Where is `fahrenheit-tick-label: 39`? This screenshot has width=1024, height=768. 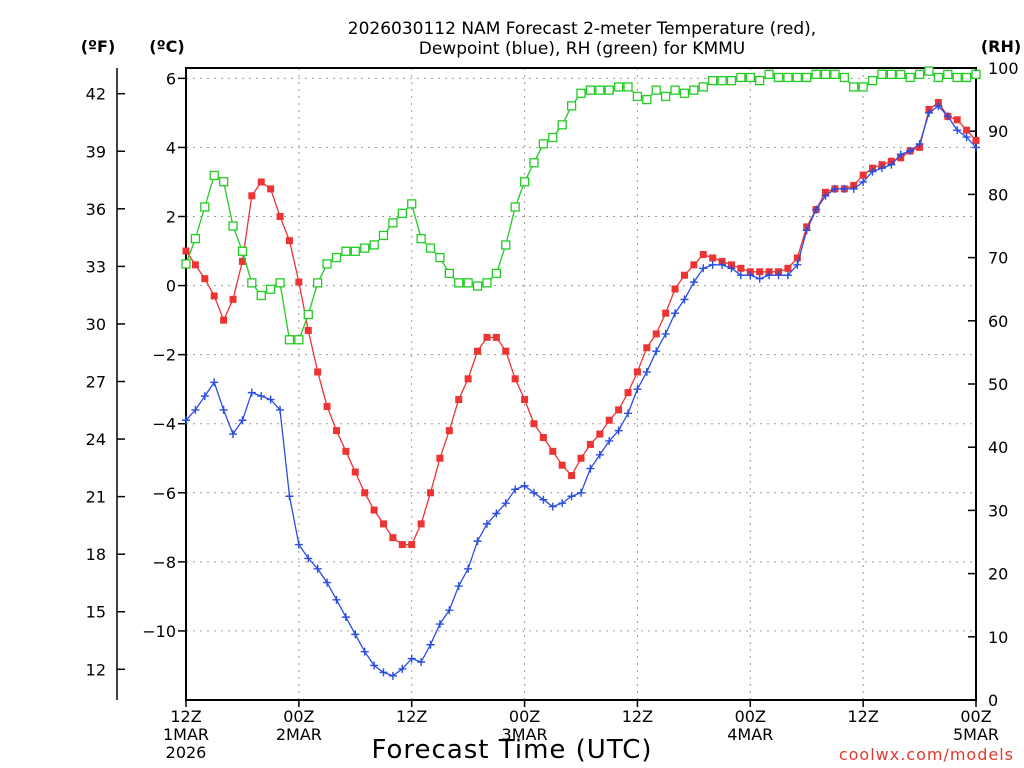 fahrenheit-tick-label: 39 is located at coordinates (96, 151).